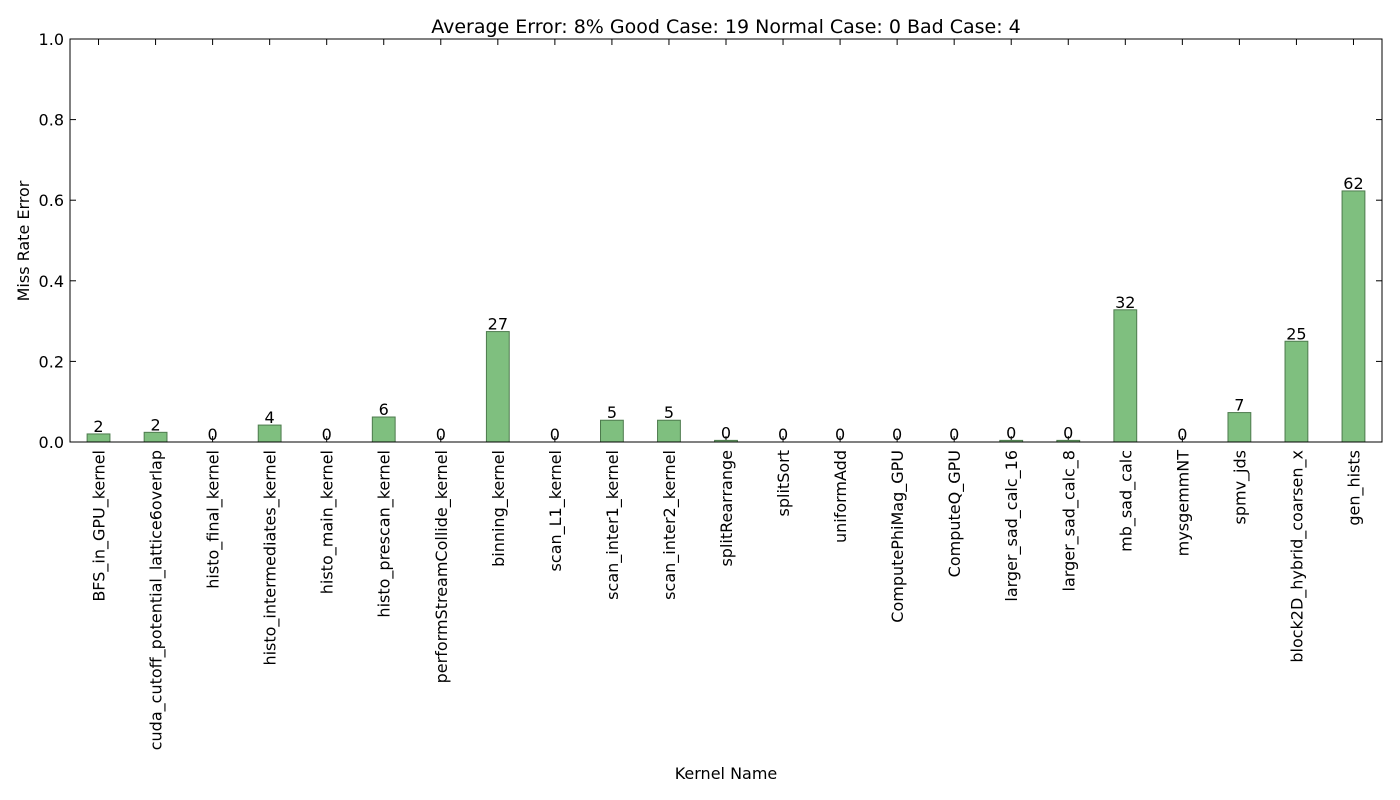 The image size is (1400, 800). What do you see at coordinates (1240, 487) in the screenshot?
I see `x-tick-label: spmv_jds` at bounding box center [1240, 487].